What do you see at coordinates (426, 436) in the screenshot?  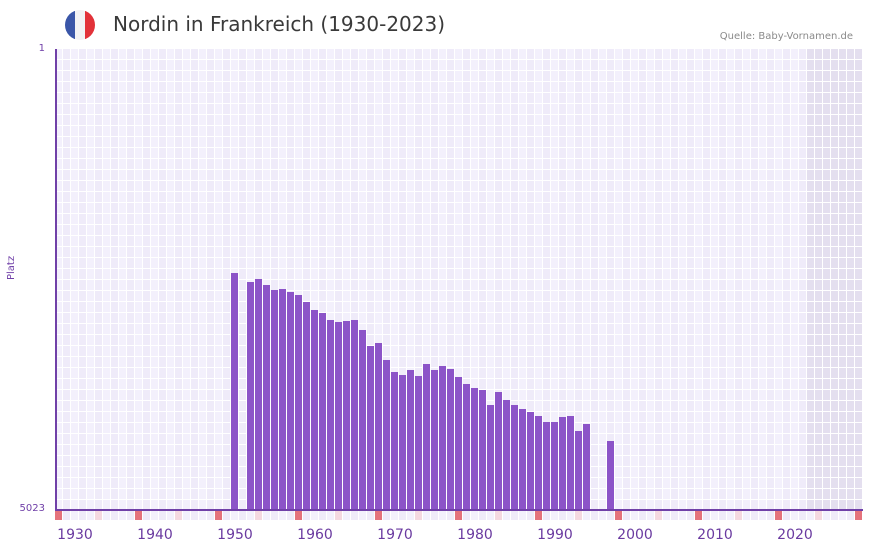 I see `bar-1974` at bounding box center [426, 436].